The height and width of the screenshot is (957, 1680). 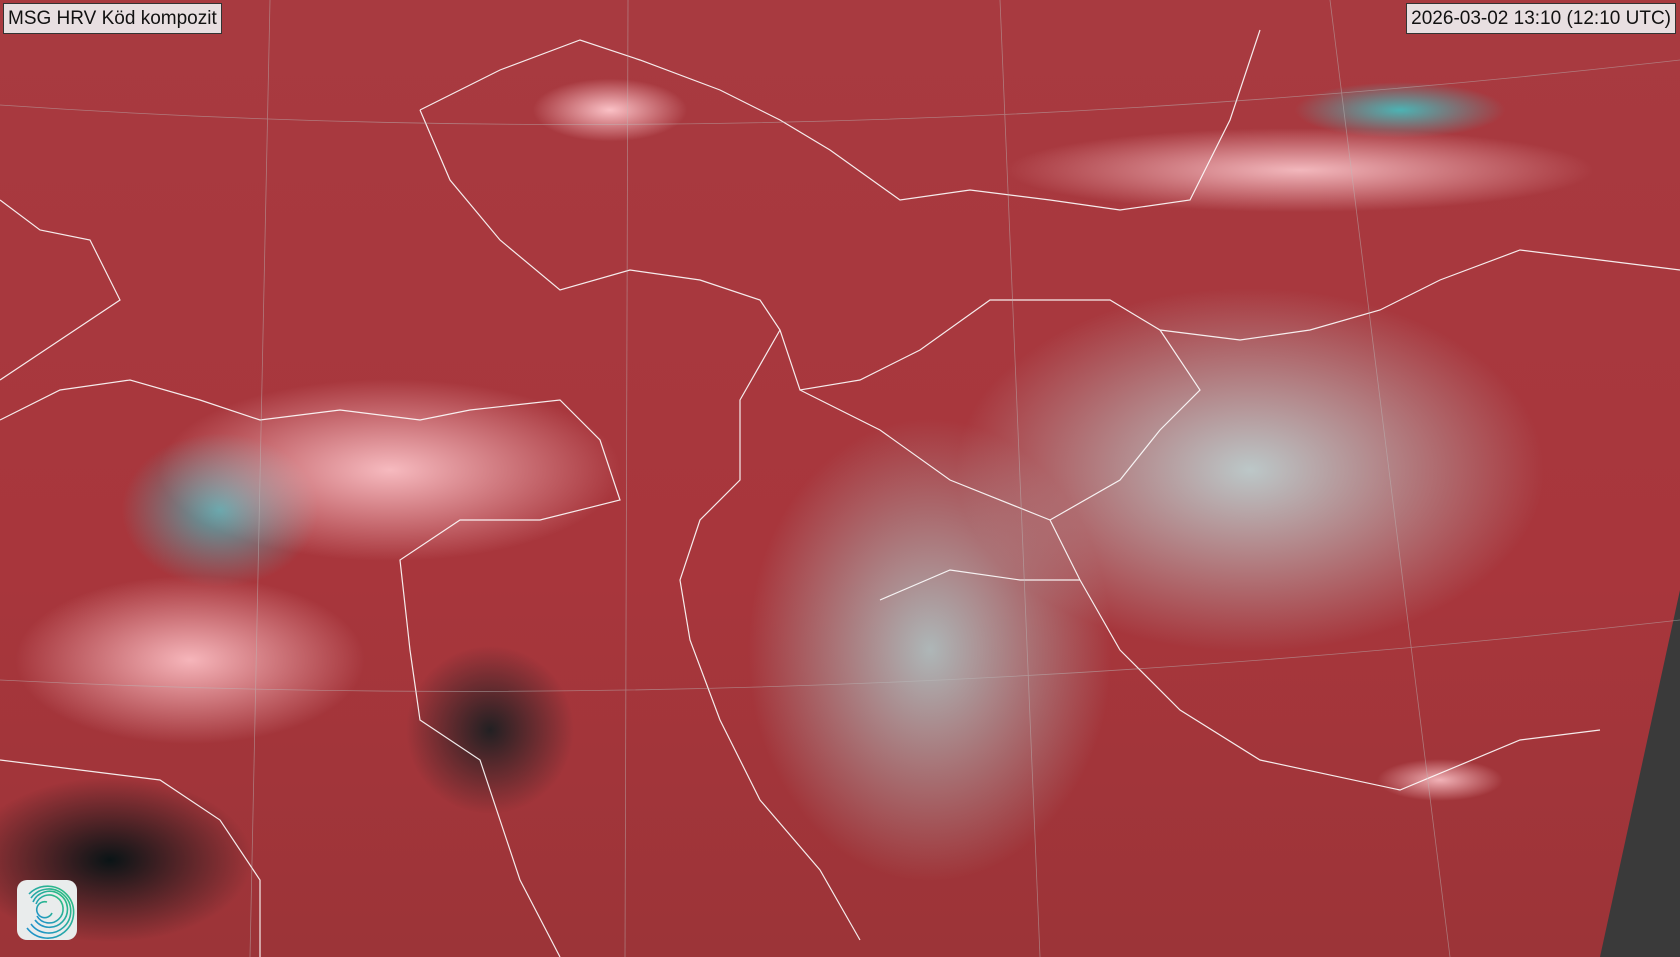 I want to click on product-title: MSG HRV Köd kompozit, so click(x=112, y=18).